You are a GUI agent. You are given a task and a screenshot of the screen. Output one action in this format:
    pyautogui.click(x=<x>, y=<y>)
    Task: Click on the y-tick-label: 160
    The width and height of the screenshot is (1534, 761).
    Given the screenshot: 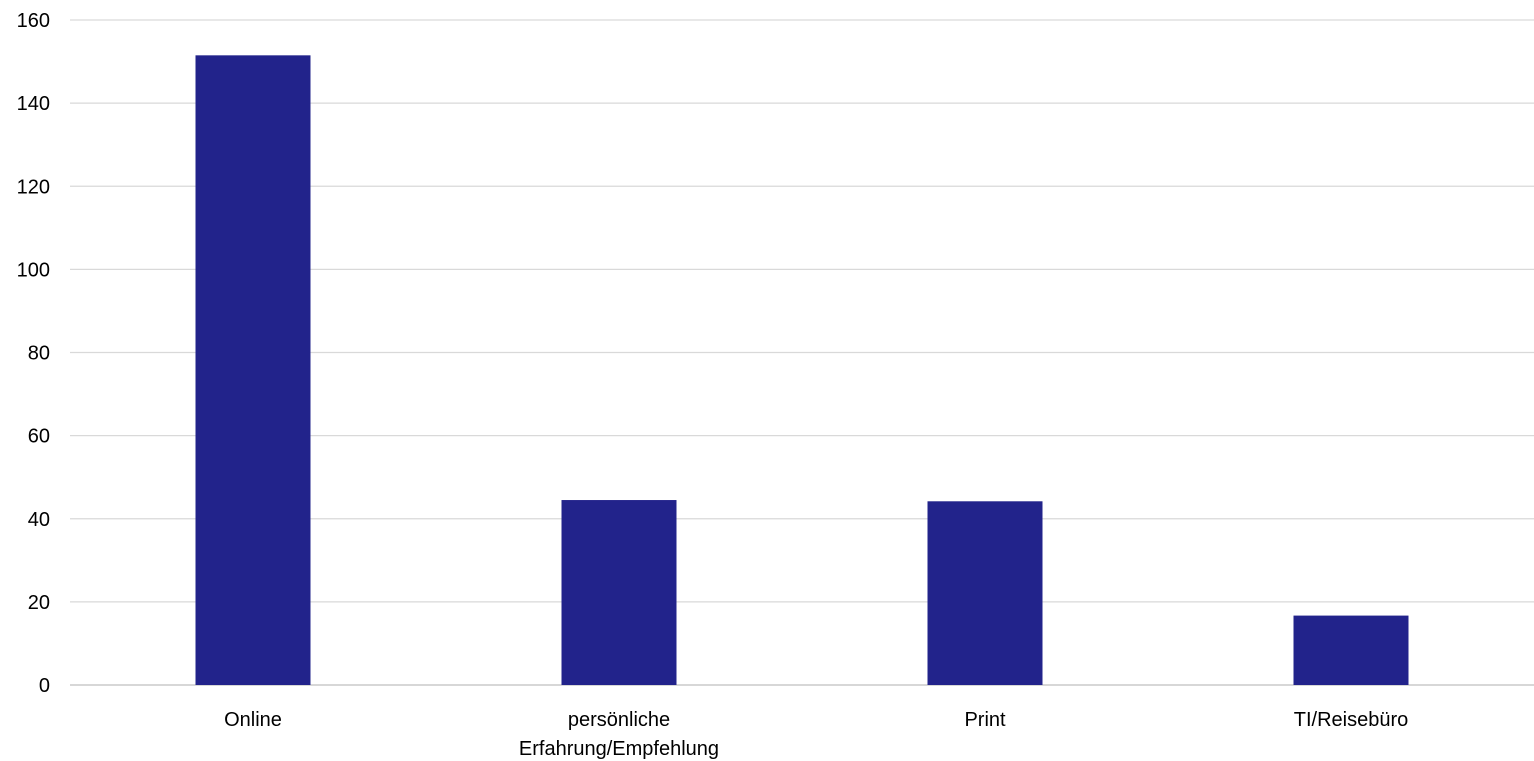 What is the action you would take?
    pyautogui.click(x=33, y=21)
    